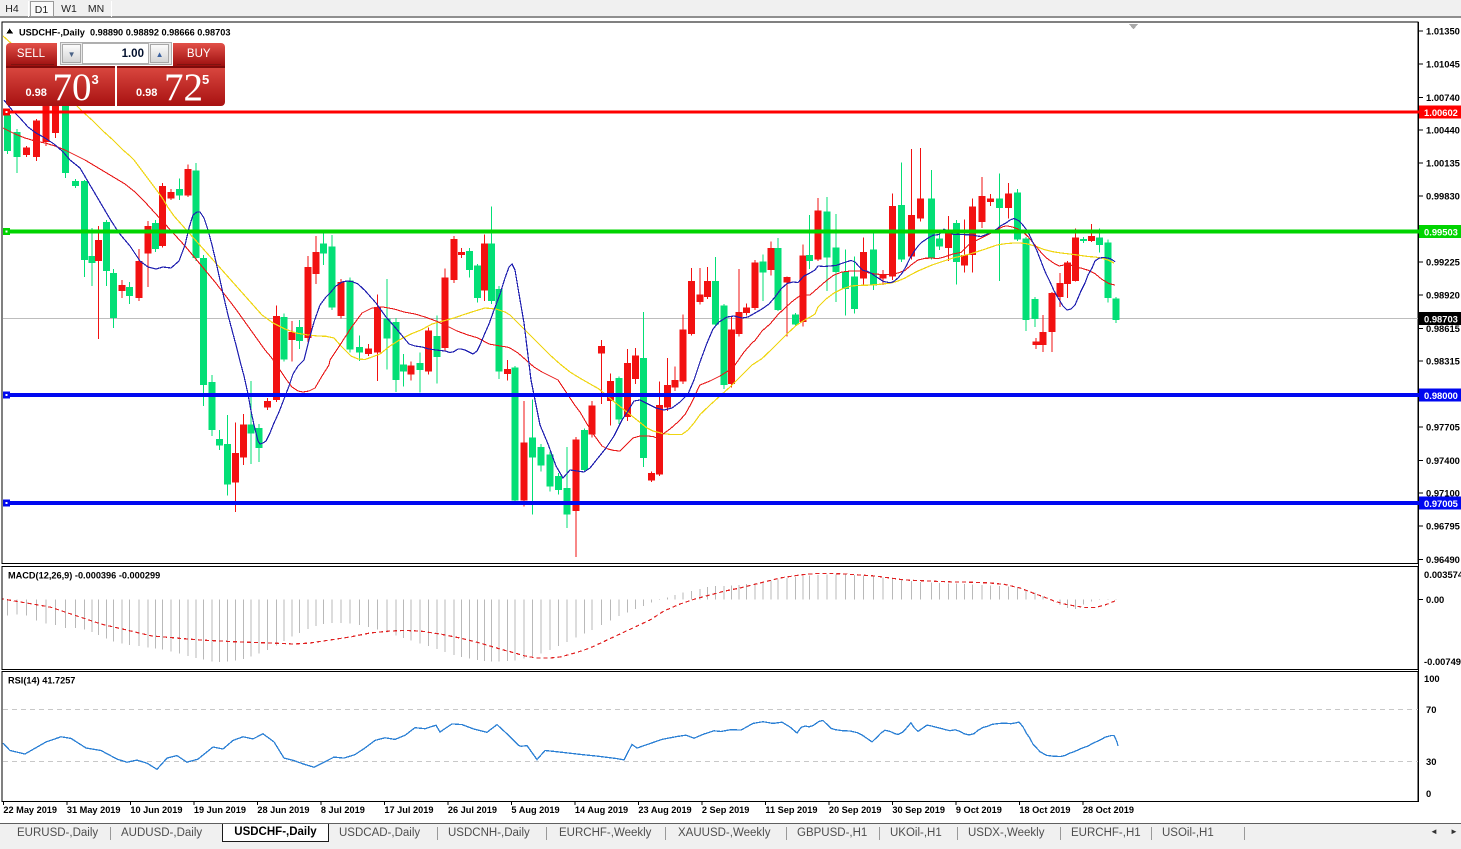  Describe the element at coordinates (343, 810) in the screenshot. I see `svg-text: 8 Jul 2019` at that location.